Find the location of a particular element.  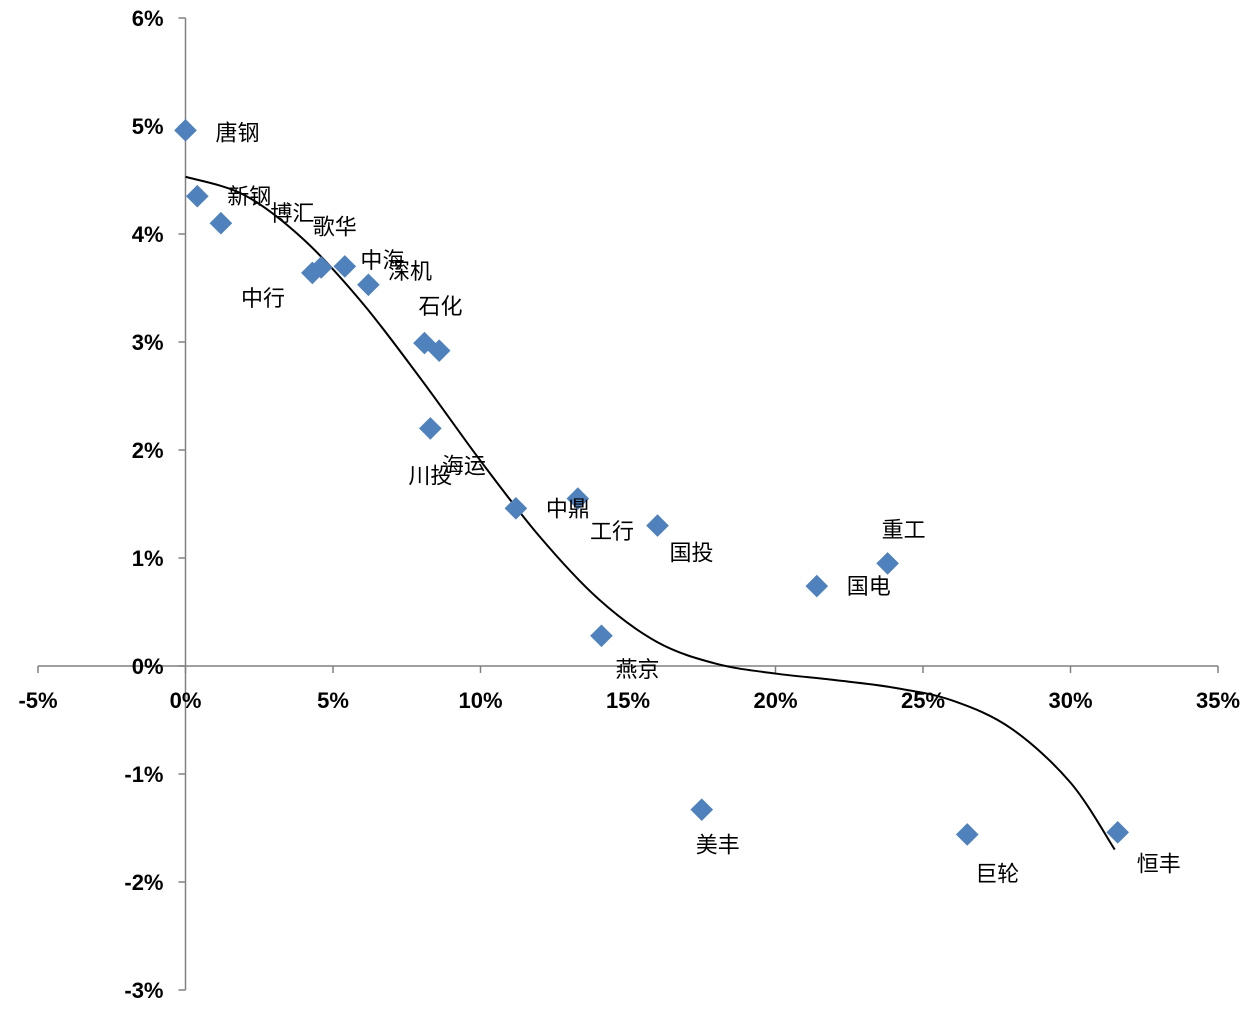

x-axis-ticks: -5% 0% 5% 10% 15% 20% 25% 30% 35% is located at coordinates (629, 689).